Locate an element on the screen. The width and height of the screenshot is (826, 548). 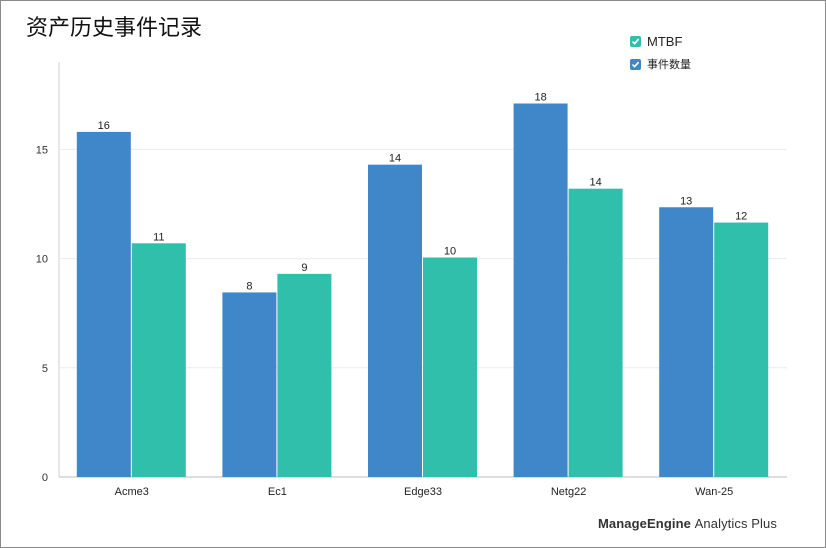
legend-item-mtbf: MTBF is located at coordinates (660, 41).